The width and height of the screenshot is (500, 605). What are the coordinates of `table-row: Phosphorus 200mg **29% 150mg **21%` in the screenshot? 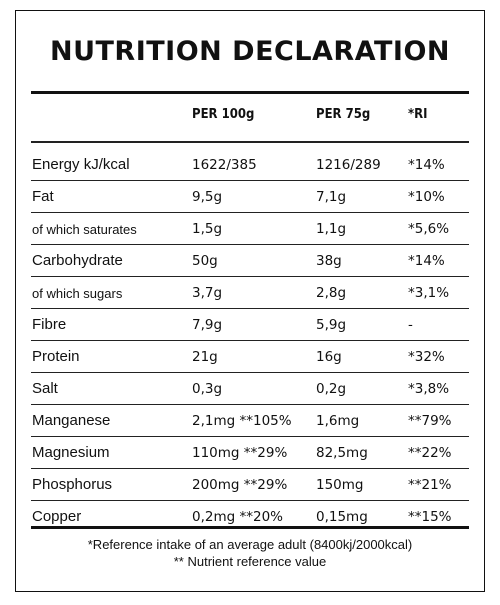 It's located at (250, 485).